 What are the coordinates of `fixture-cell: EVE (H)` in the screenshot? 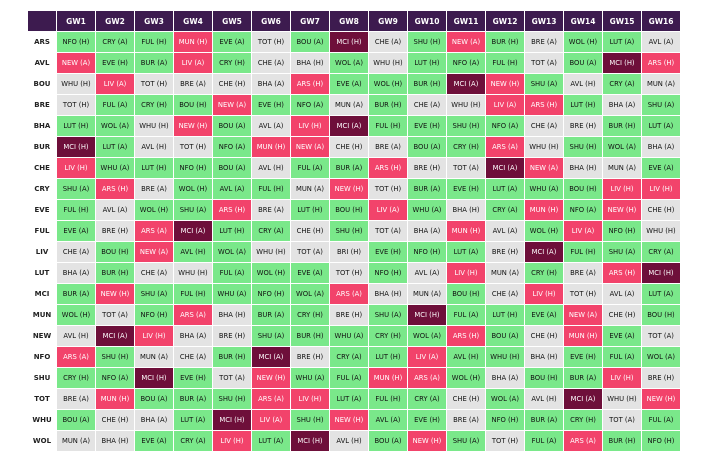 It's located at (466, 189).